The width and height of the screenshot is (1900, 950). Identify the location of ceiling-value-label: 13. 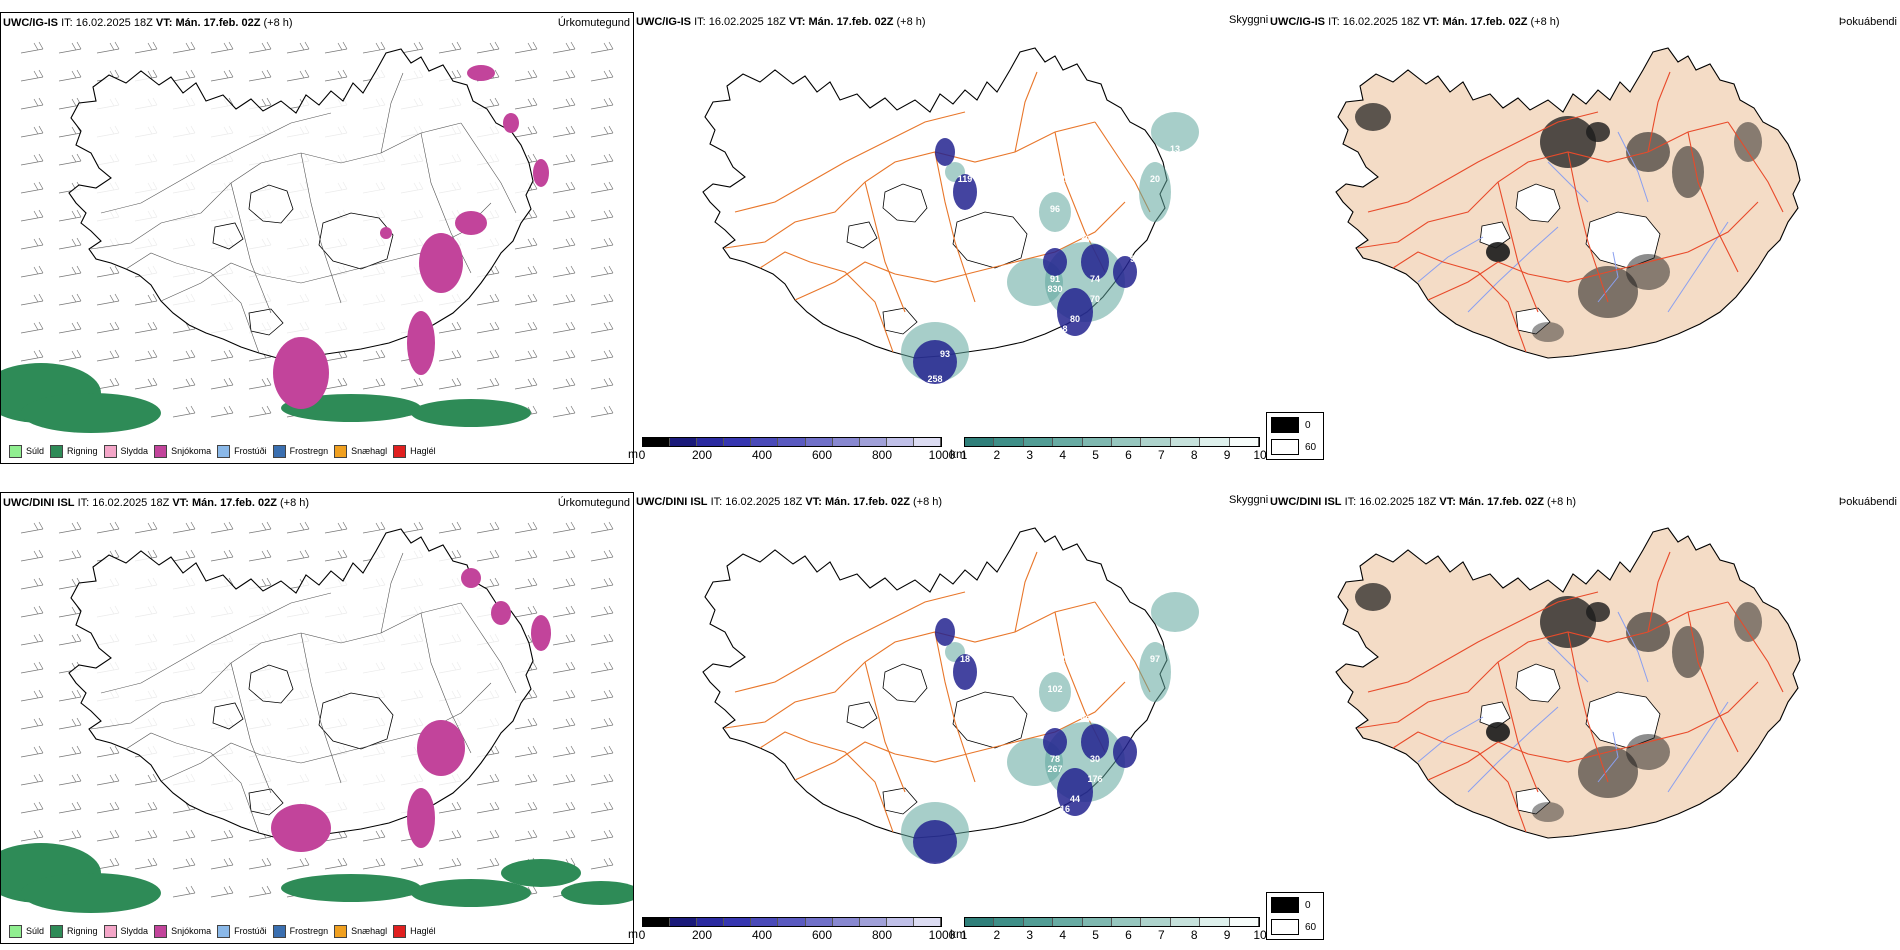
(1175, 149).